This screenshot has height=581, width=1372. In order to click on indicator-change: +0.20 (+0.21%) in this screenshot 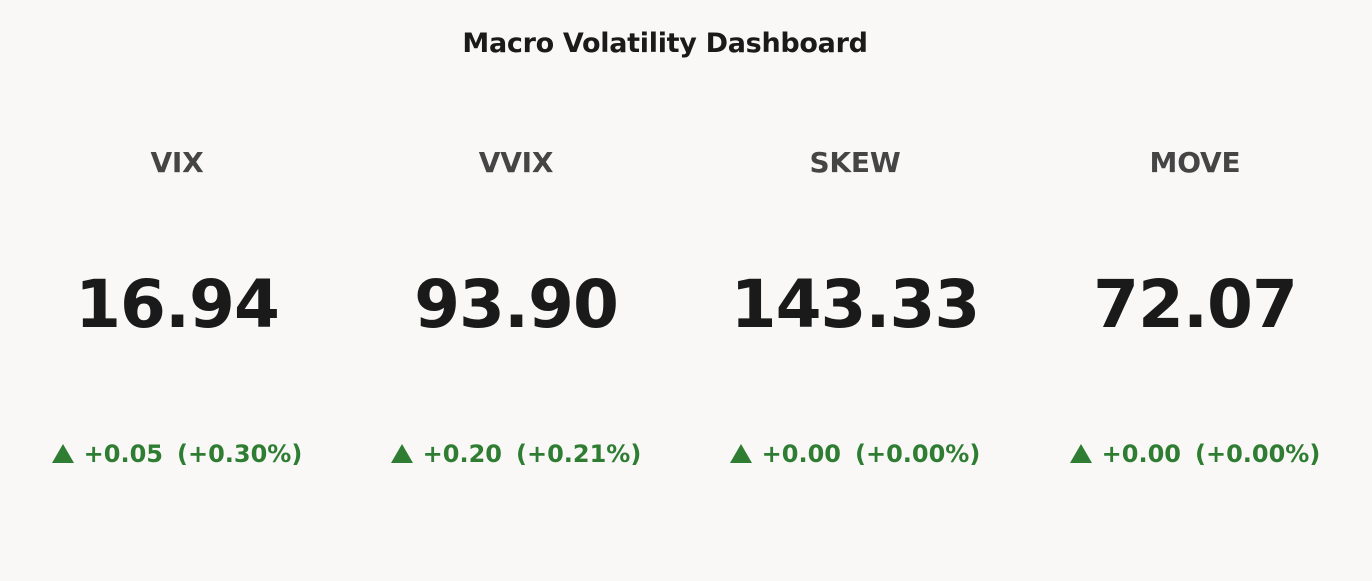, I will do `click(516, 454)`.